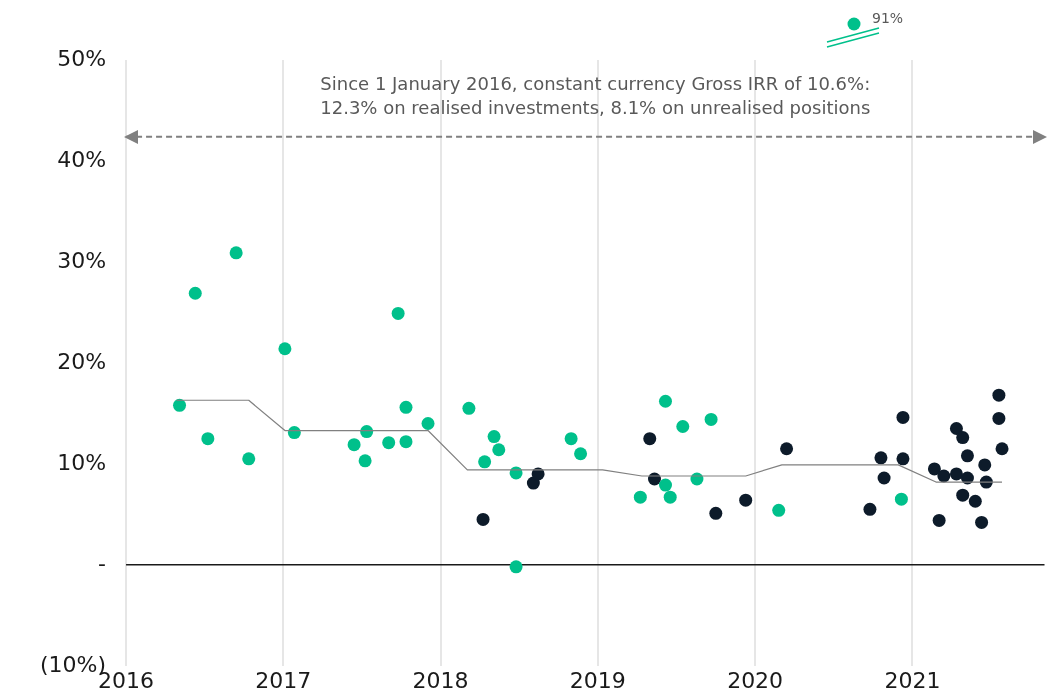  Describe the element at coordinates (82, 361) in the screenshot. I see `y-tick-label: 20%` at that location.